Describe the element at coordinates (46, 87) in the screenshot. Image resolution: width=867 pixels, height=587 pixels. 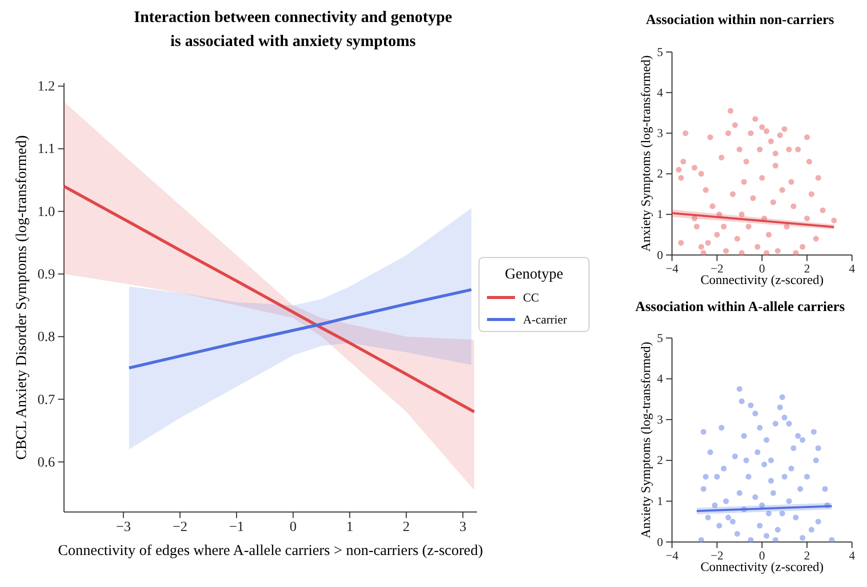
I see `y-tick-label: 1.2` at that location.